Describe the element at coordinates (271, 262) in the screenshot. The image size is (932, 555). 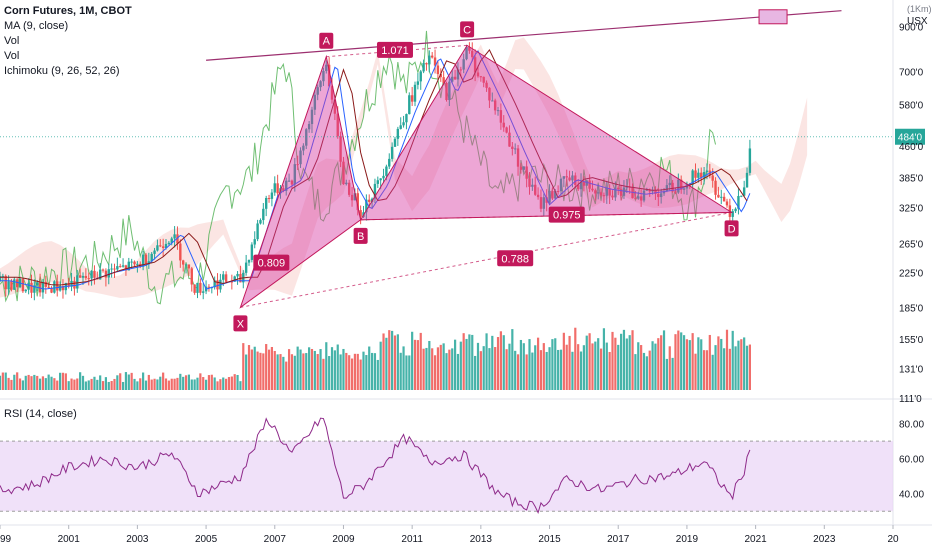
I see `pattern-ratio: 0.809` at that location.